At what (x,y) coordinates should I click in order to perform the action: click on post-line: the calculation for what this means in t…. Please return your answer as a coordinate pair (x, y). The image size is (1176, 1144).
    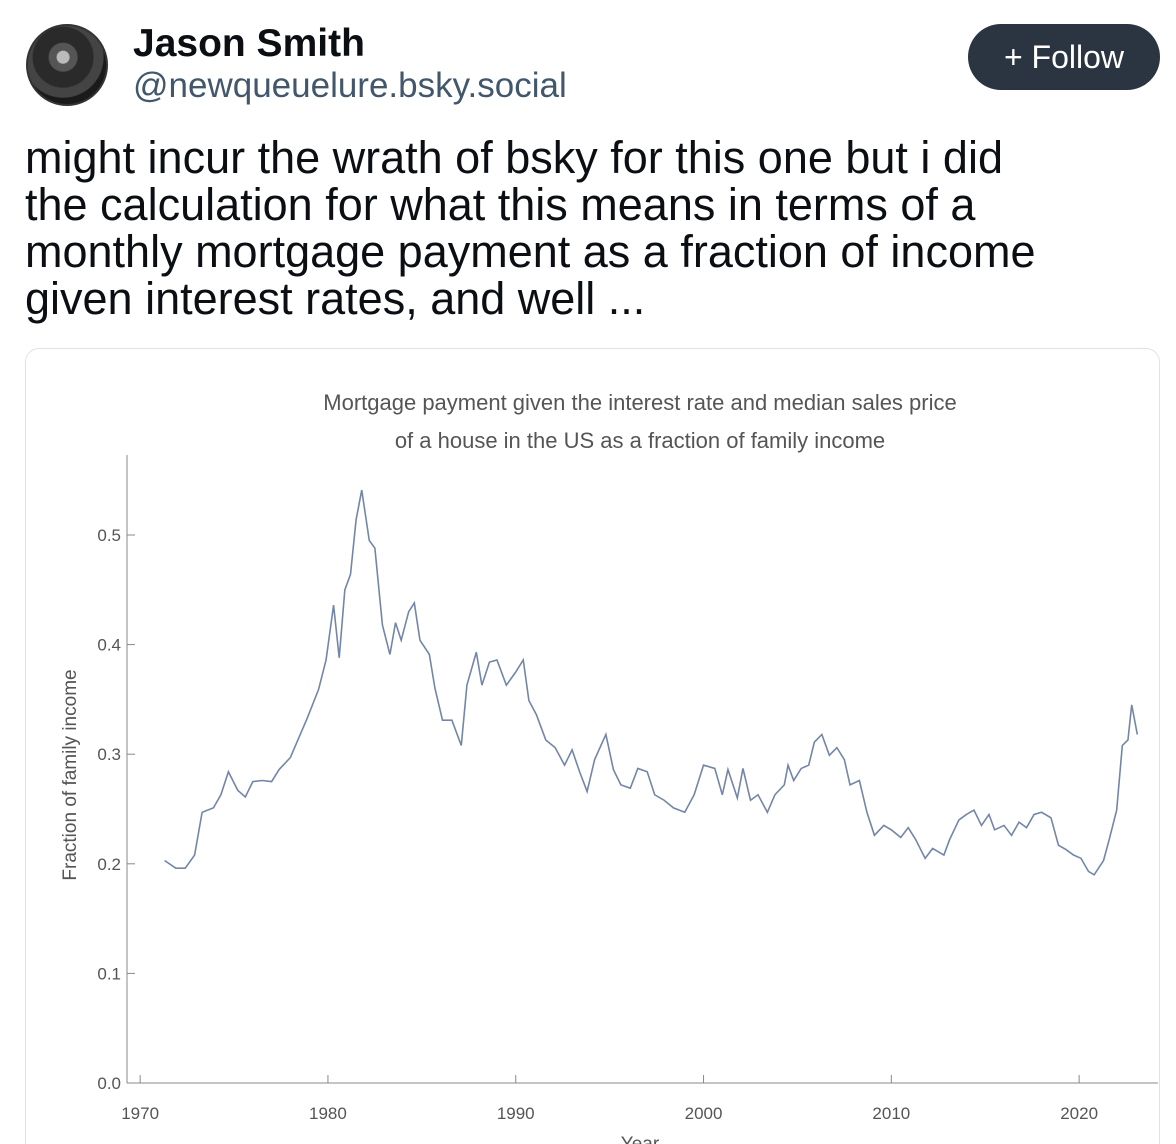
    Looking at the image, I should click on (500, 204).